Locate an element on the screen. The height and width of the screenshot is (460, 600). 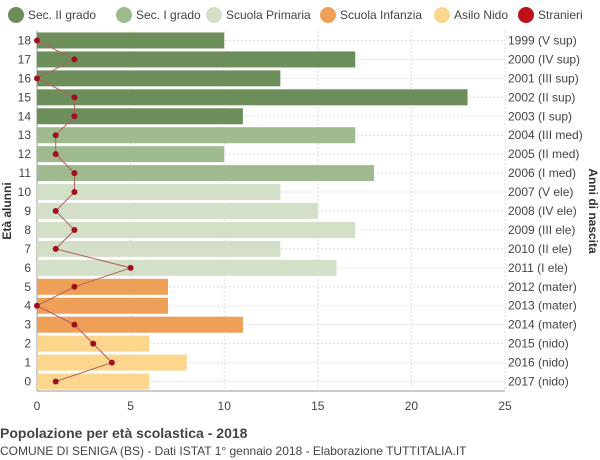
age-tick-label: 16 is located at coordinates (25, 78).